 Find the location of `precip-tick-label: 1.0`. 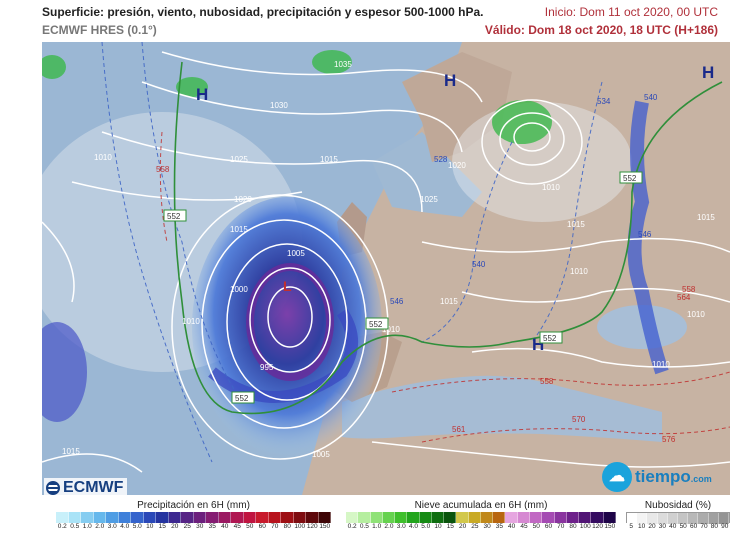

precip-tick-label: 1.0 is located at coordinates (87, 526).